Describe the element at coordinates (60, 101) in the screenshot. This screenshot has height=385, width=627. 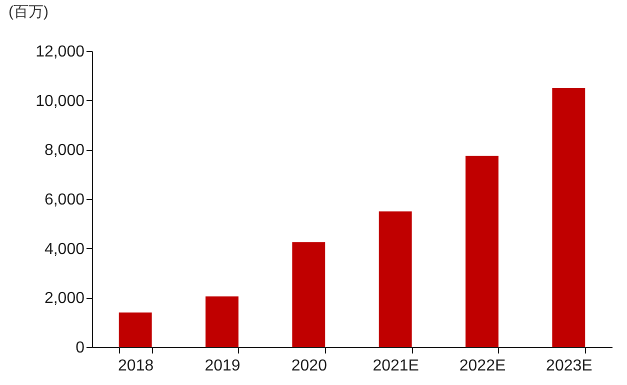
I see `y-tick-label: 10,000` at that location.